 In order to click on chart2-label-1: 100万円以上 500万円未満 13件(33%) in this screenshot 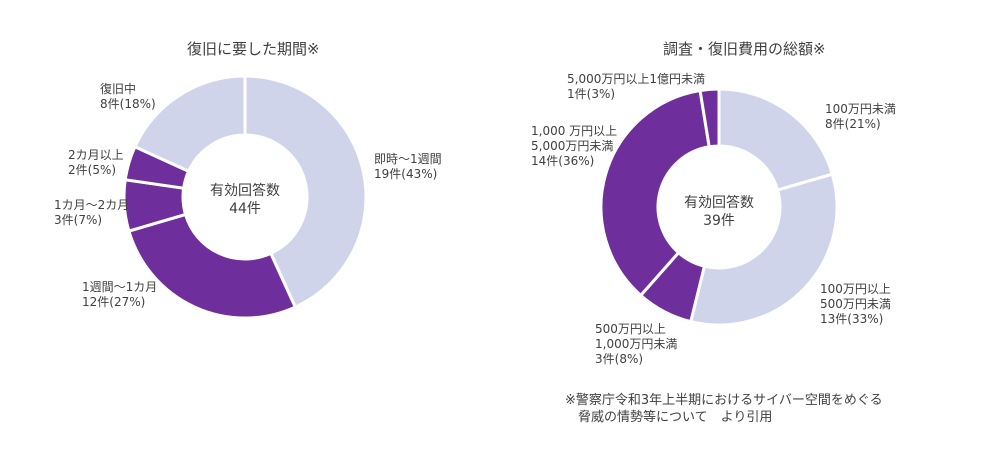, I will do `click(855, 304)`.